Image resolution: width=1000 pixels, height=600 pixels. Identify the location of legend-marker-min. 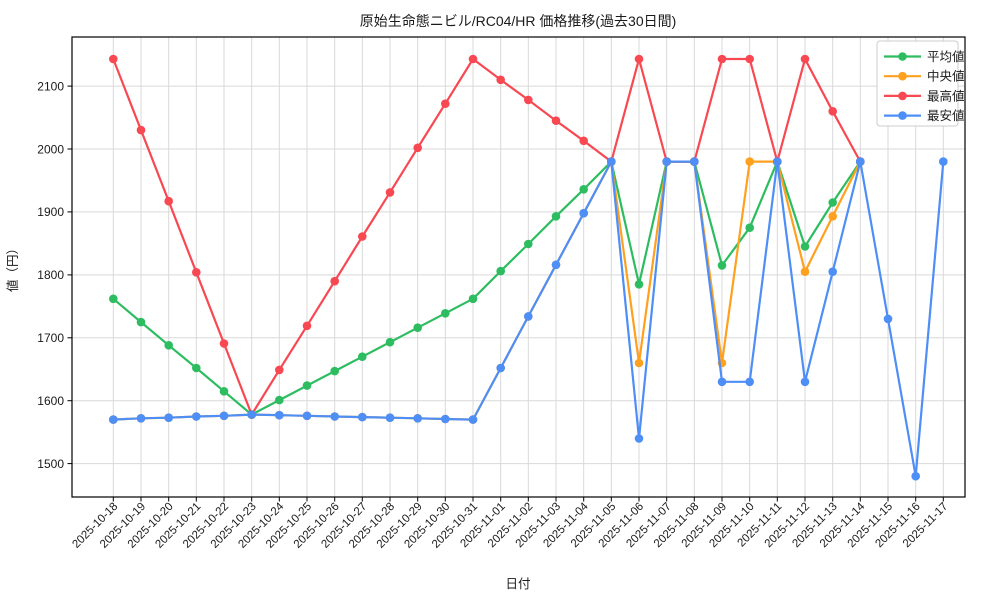
(902, 115).